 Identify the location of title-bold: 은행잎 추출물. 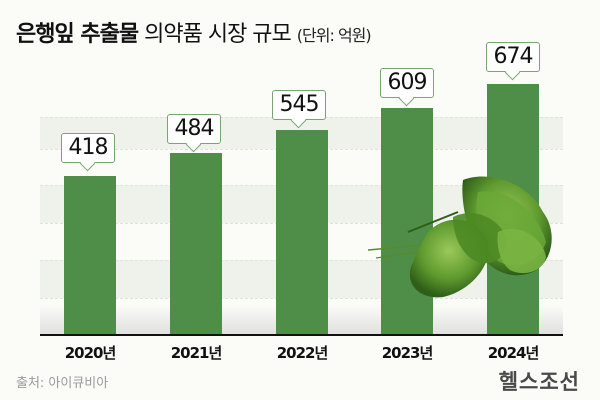
(77, 34).